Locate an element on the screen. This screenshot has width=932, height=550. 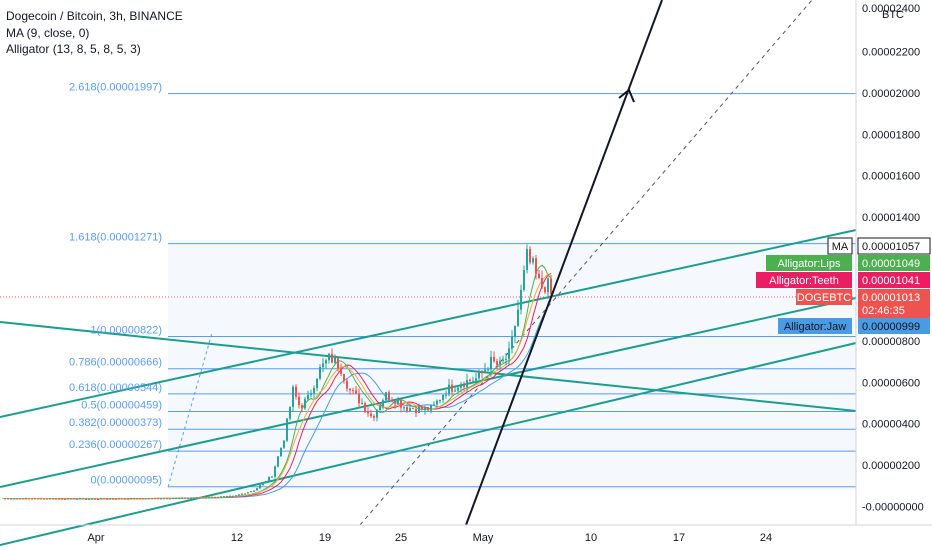
time-axis: Apr 12 19 25 May 10 17 24 is located at coordinates (429, 538).